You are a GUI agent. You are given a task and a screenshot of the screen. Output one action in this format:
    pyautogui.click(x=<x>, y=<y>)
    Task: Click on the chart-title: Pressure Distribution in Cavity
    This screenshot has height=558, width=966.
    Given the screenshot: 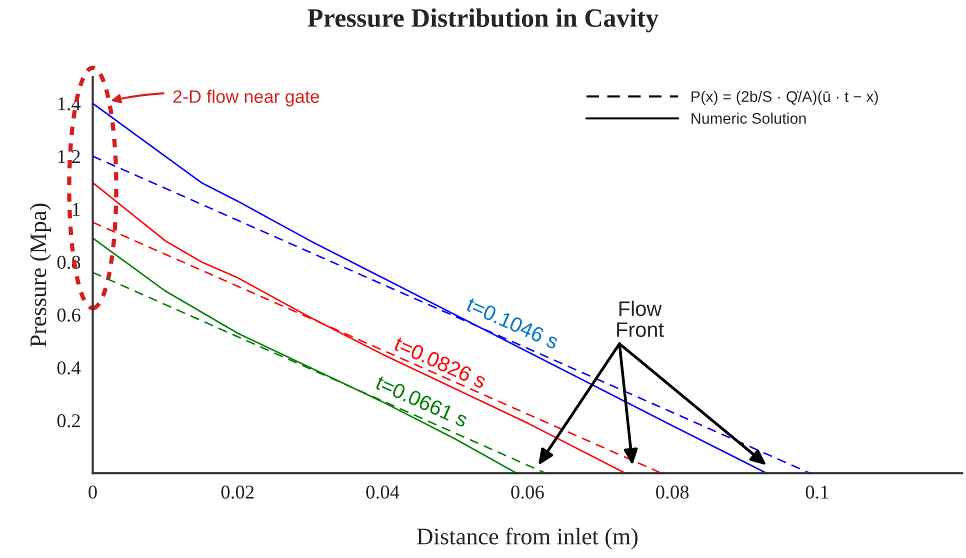 What is the action you would take?
    pyautogui.click(x=483, y=20)
    